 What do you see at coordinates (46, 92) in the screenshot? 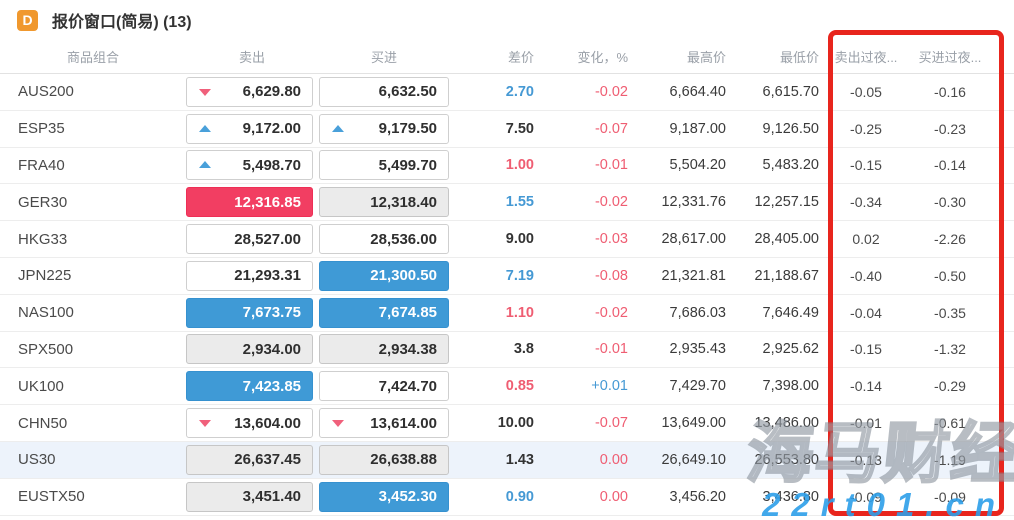
I see `symbol-label: AUS200` at bounding box center [46, 92].